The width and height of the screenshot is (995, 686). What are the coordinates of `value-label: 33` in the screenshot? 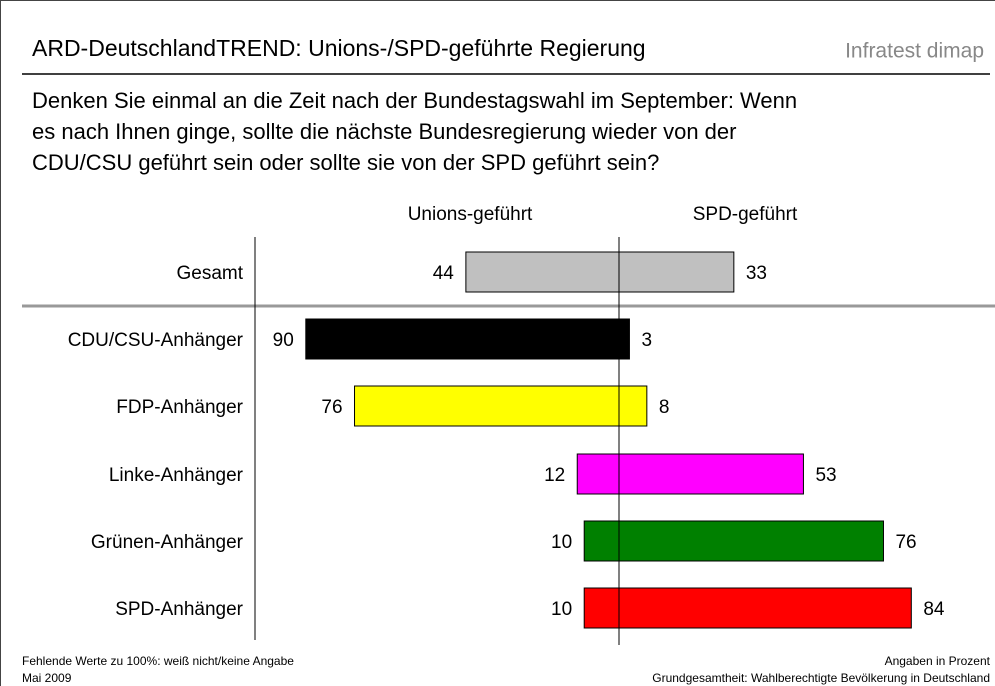 It's located at (756, 273).